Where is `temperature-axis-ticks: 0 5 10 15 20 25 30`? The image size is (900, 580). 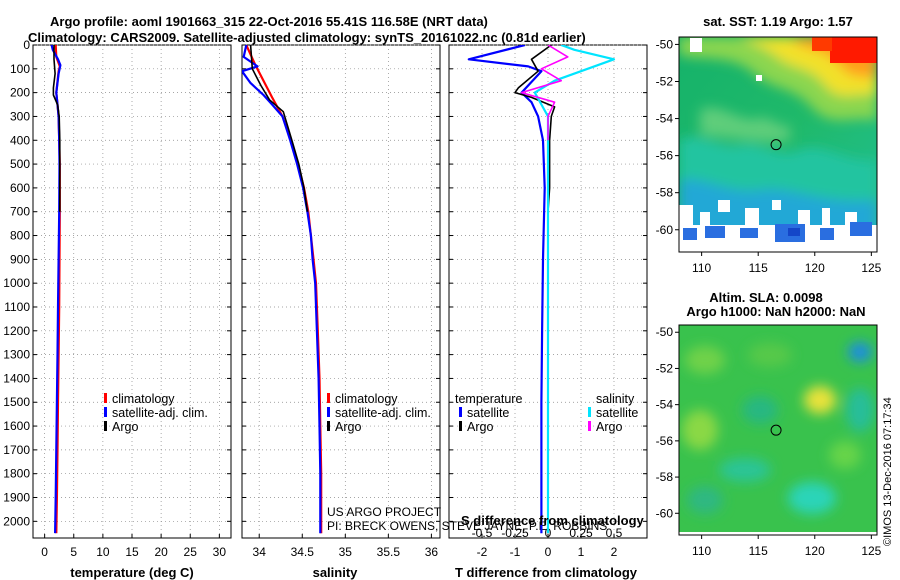 temperature-axis-ticks: 0 5 10 15 20 25 30 is located at coordinates (133, 546).